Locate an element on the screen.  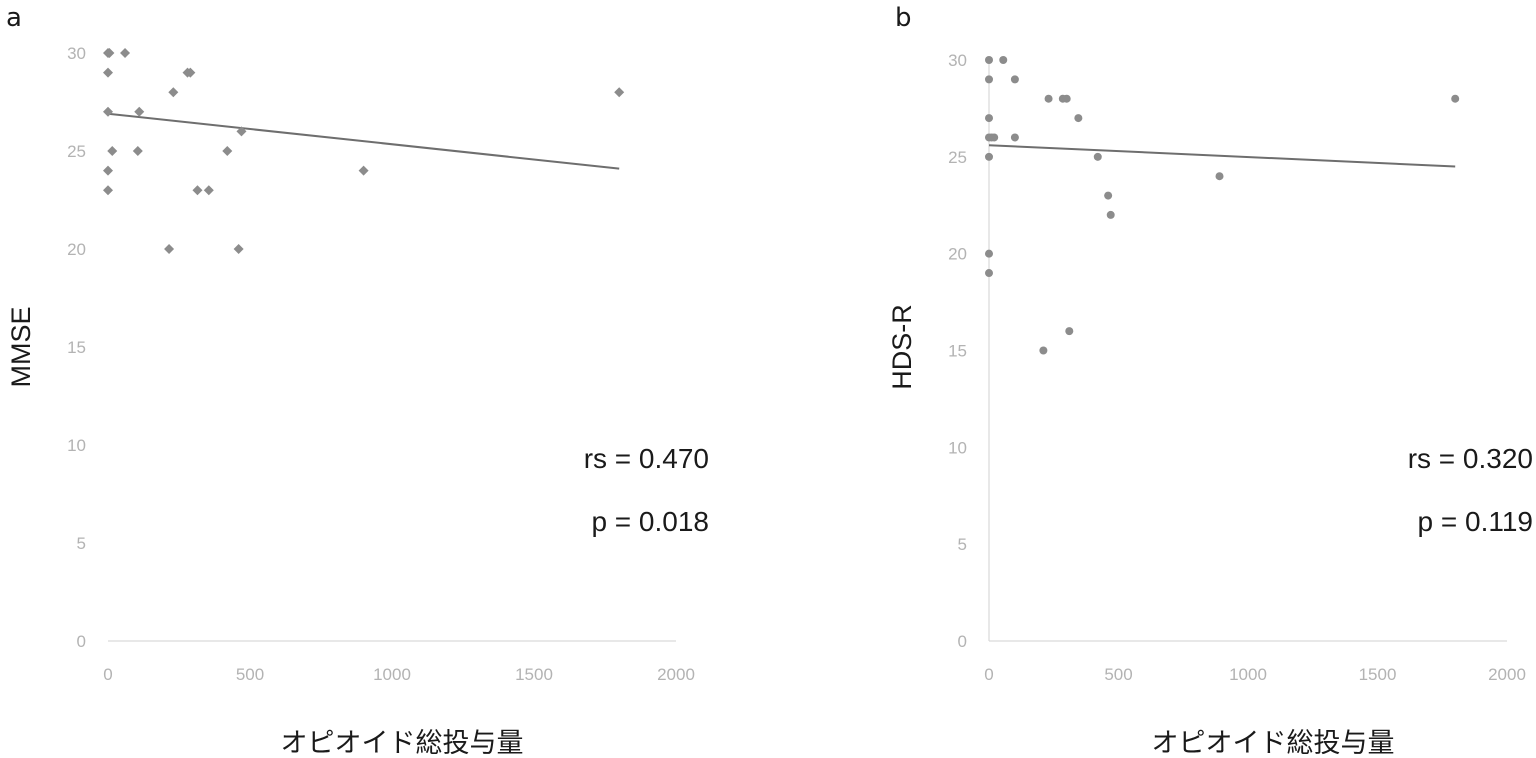
panel-letter-b: b is located at coordinates (903, 18).